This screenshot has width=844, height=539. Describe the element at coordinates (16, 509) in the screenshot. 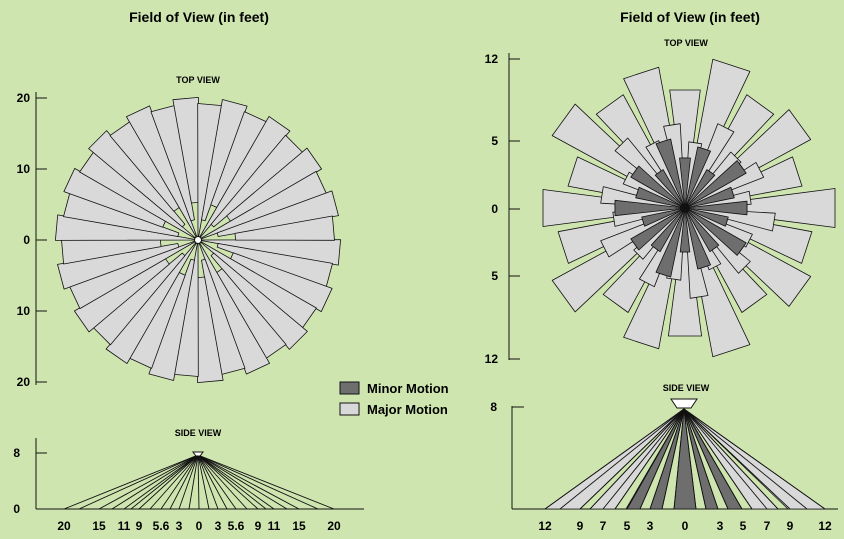

I see `left-side-y-label: 0` at that location.